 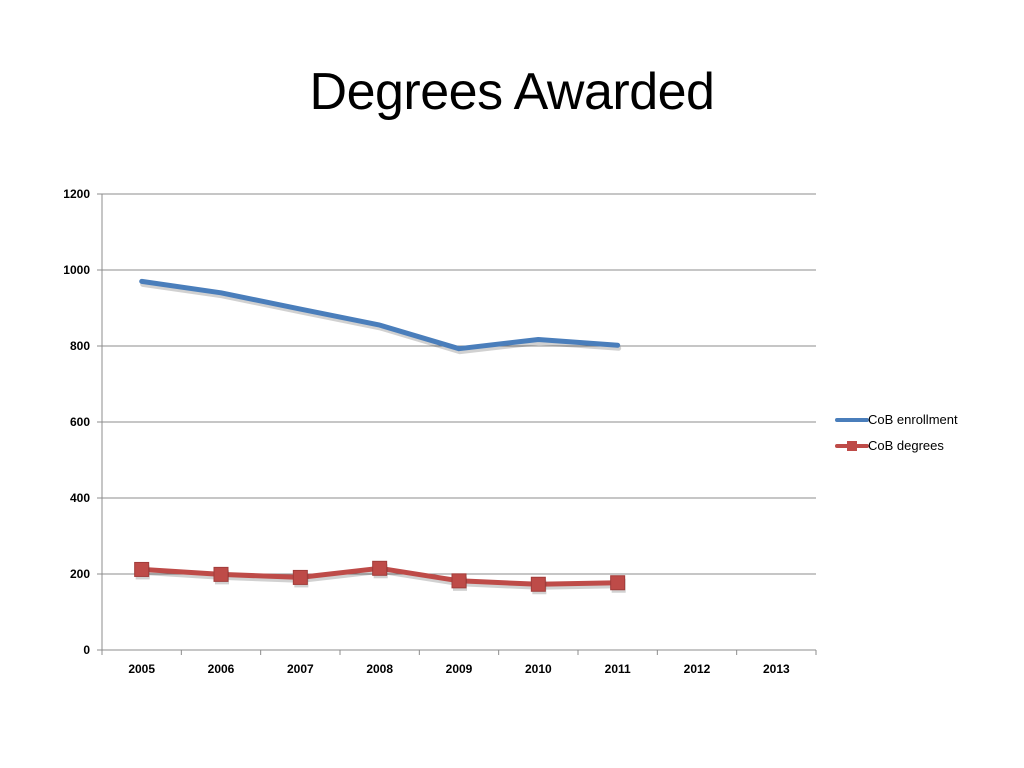 What do you see at coordinates (80, 498) in the screenshot?
I see `y-tick-label: 400` at bounding box center [80, 498].